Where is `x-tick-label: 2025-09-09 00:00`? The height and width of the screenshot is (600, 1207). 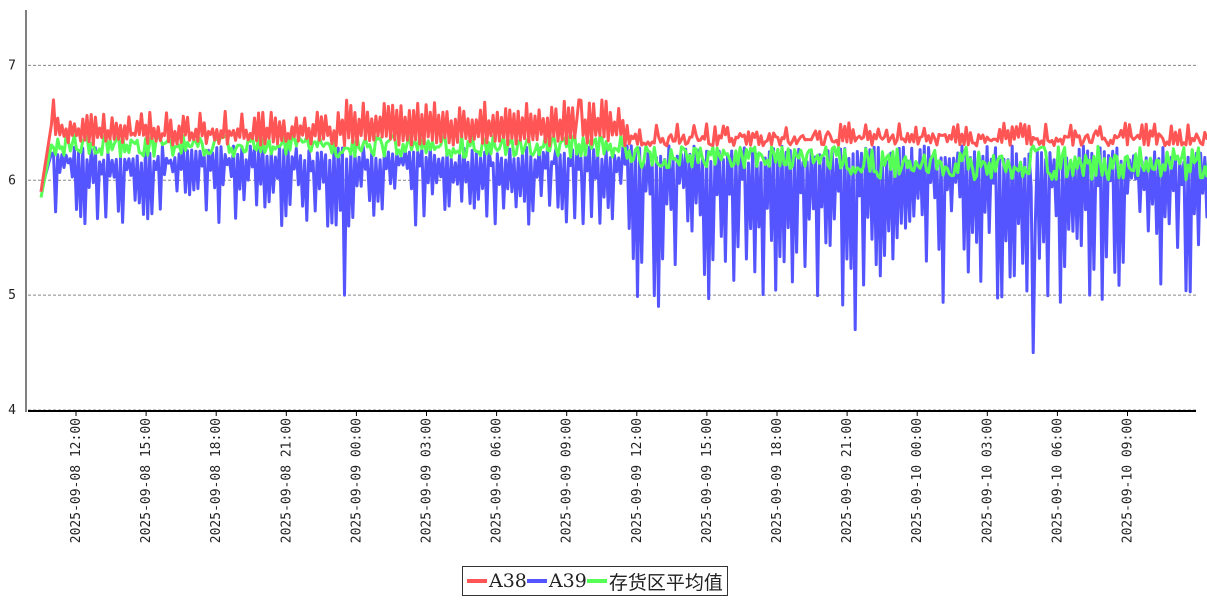 x-tick-label: 2025-09-09 00:00 is located at coordinates (356, 480).